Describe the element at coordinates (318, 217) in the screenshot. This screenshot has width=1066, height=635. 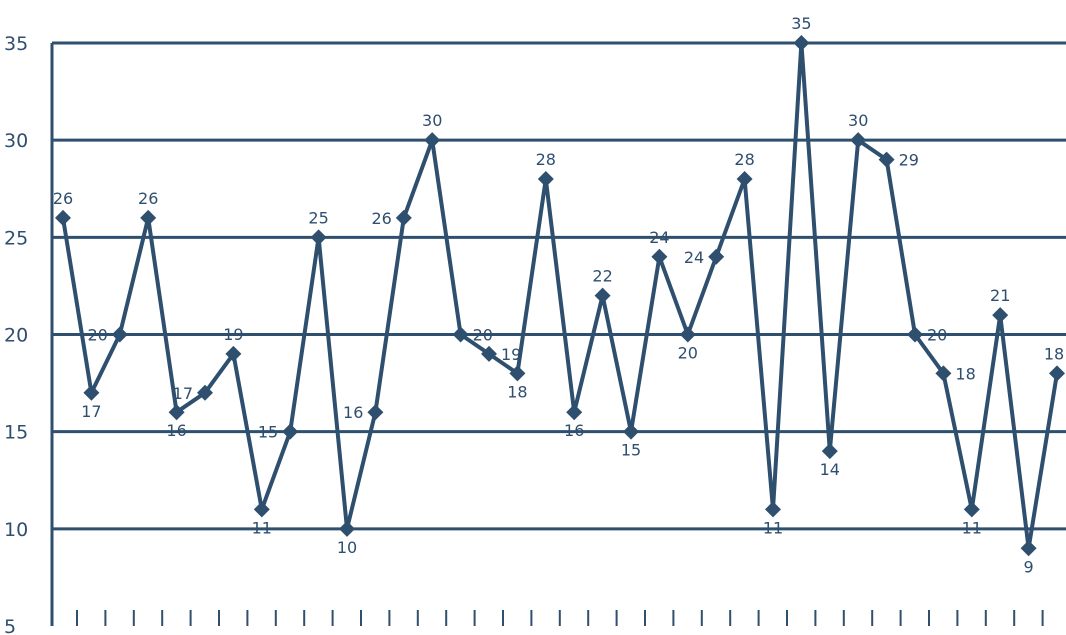
I see `data-label: 25` at that location.